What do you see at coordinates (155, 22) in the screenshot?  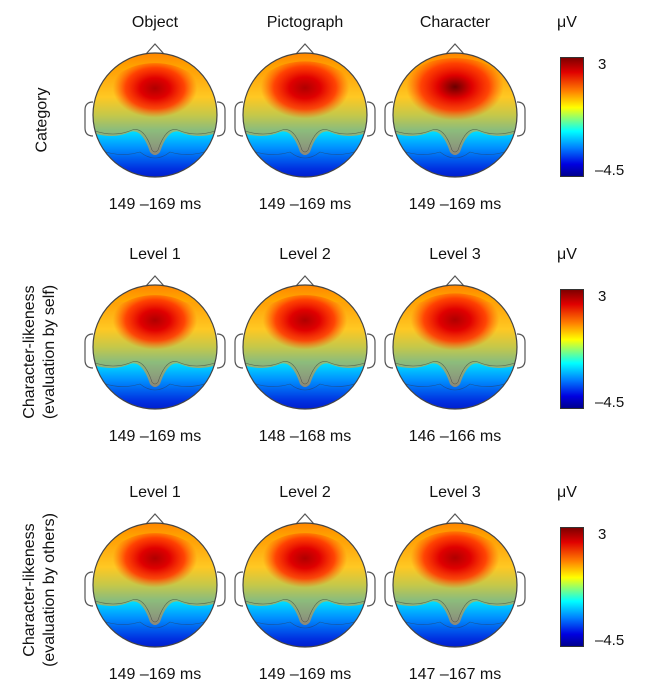 I see `panel-title: Object` at bounding box center [155, 22].